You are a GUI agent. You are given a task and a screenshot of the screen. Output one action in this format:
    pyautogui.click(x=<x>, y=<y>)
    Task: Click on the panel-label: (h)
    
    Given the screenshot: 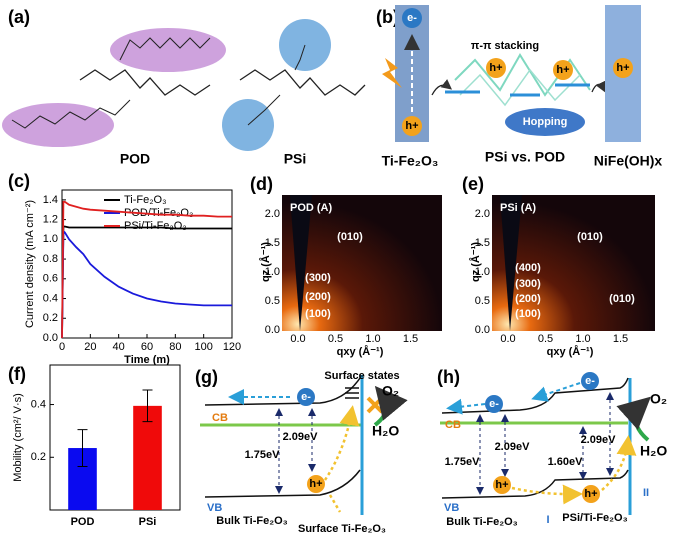 What is the action you would take?
    pyautogui.click(x=448, y=377)
    